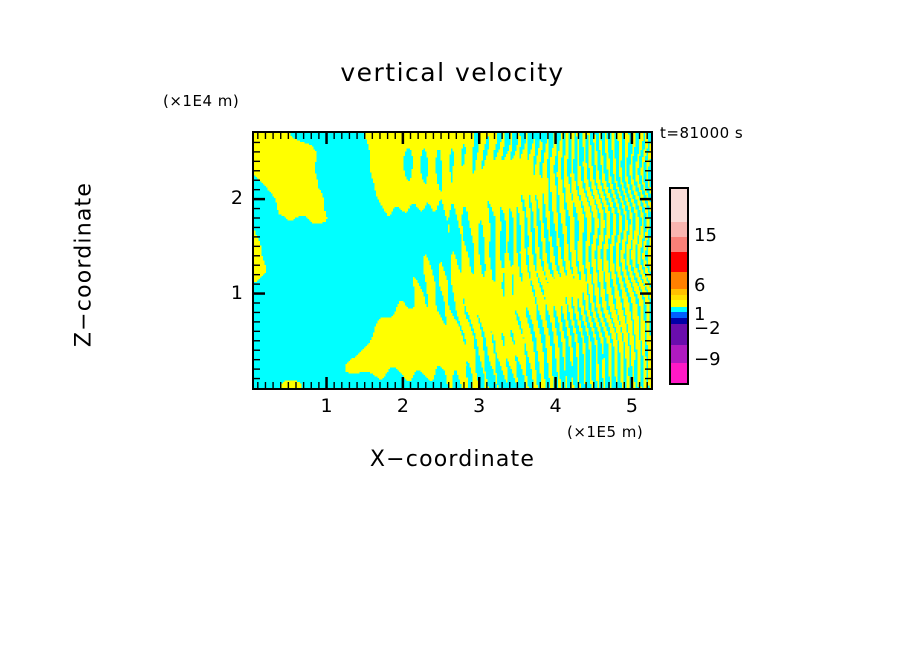 This screenshot has width=904, height=654. Describe the element at coordinates (402, 406) in the screenshot. I see `x-tick-label: 2` at that location.